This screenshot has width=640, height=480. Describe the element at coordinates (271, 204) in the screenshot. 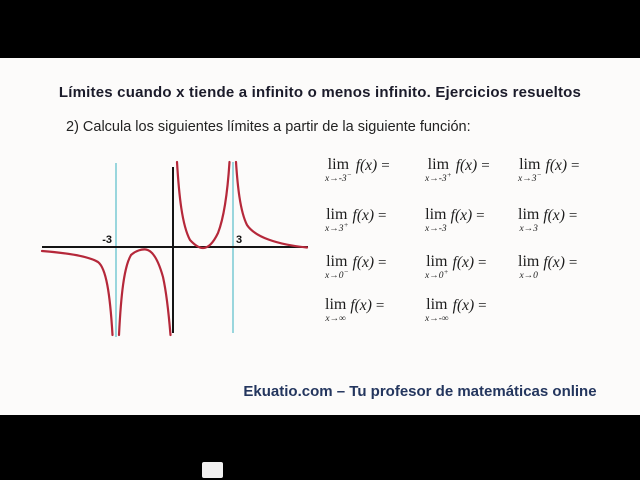

I see `curve-branch-far-right` at that location.